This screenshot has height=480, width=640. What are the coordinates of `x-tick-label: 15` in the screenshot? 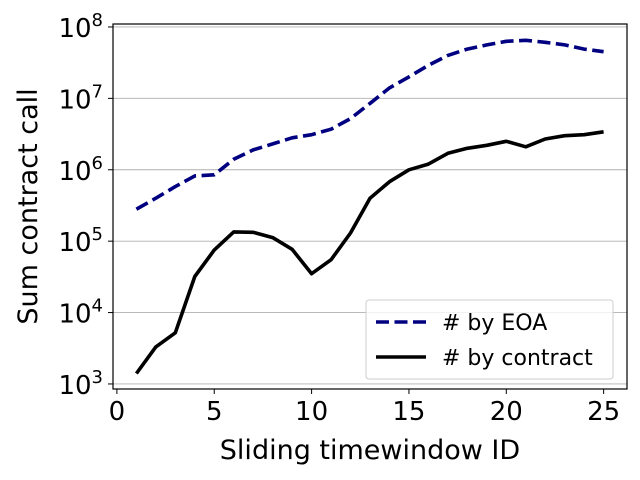 It's located at (408, 412).